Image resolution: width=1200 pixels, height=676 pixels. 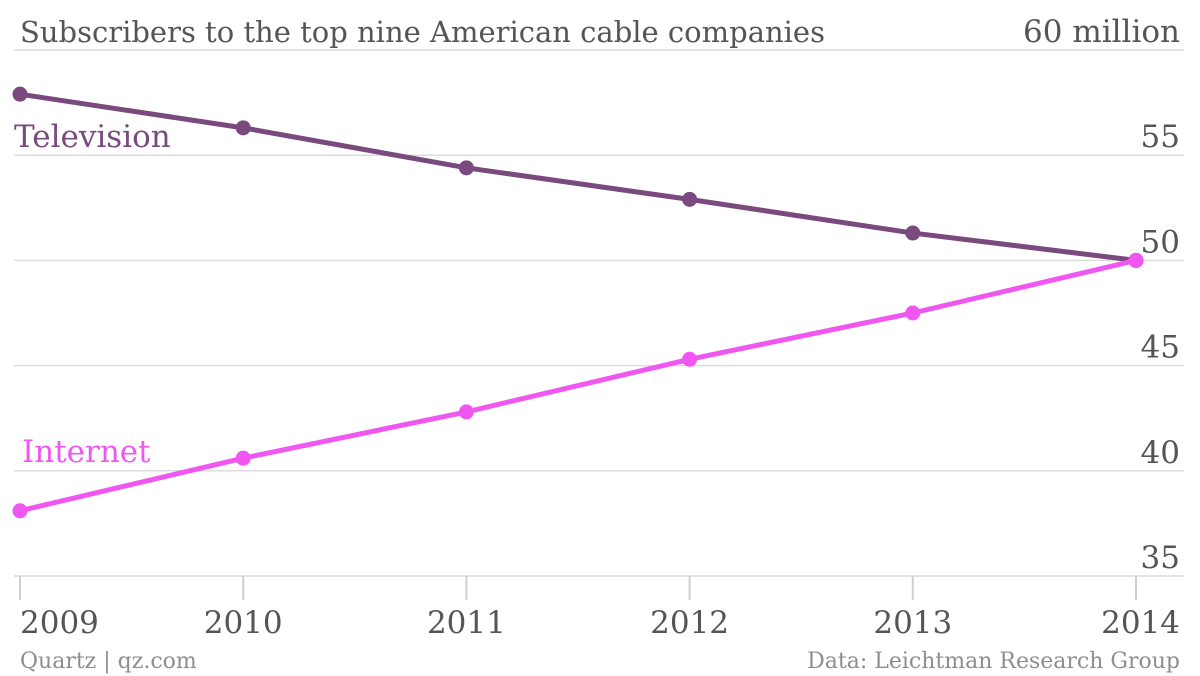 What do you see at coordinates (59, 623) in the screenshot?
I see `x-tick-label-2009: 2009` at bounding box center [59, 623].